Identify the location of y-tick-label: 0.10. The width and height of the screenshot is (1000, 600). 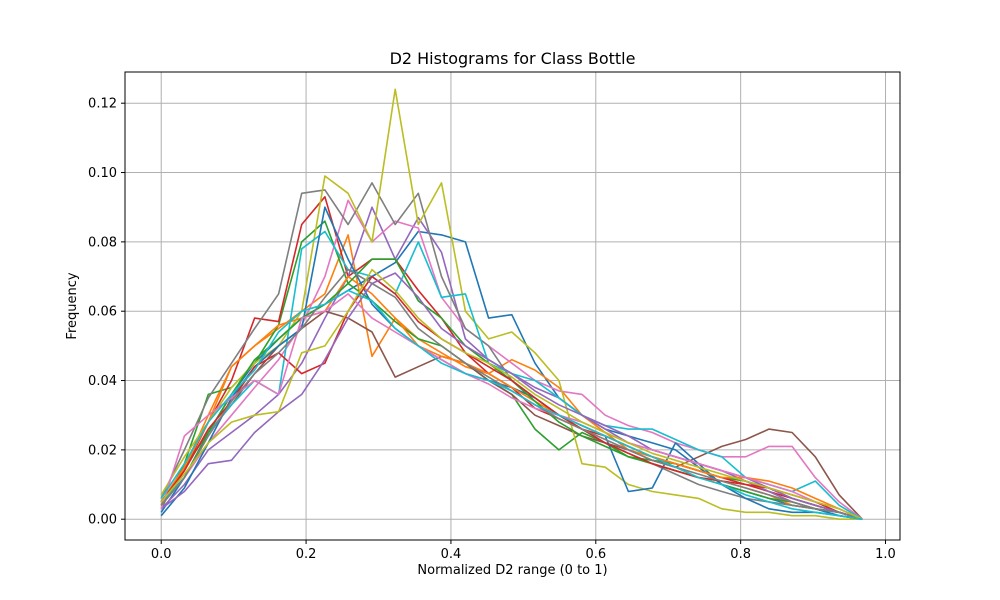
(102, 173).